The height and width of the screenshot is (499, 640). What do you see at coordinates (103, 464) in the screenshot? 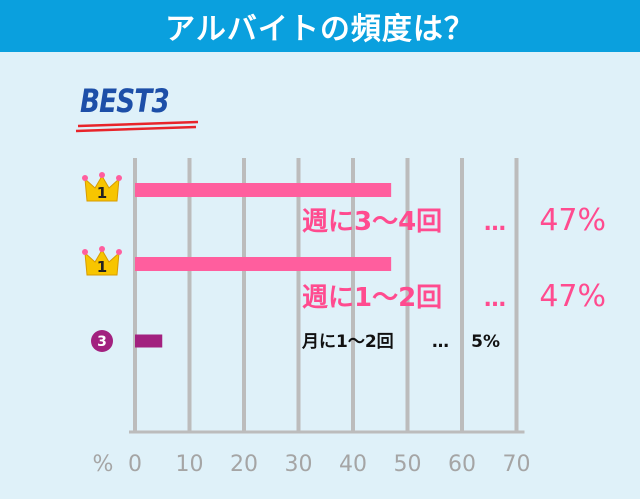
I see `x-axis-unit: %` at bounding box center [103, 464].